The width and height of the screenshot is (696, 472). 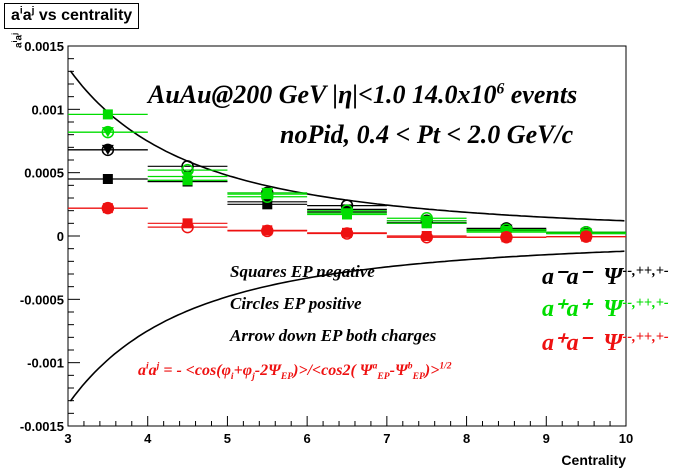 I want to click on x-tick-label: 8, so click(x=466, y=438).